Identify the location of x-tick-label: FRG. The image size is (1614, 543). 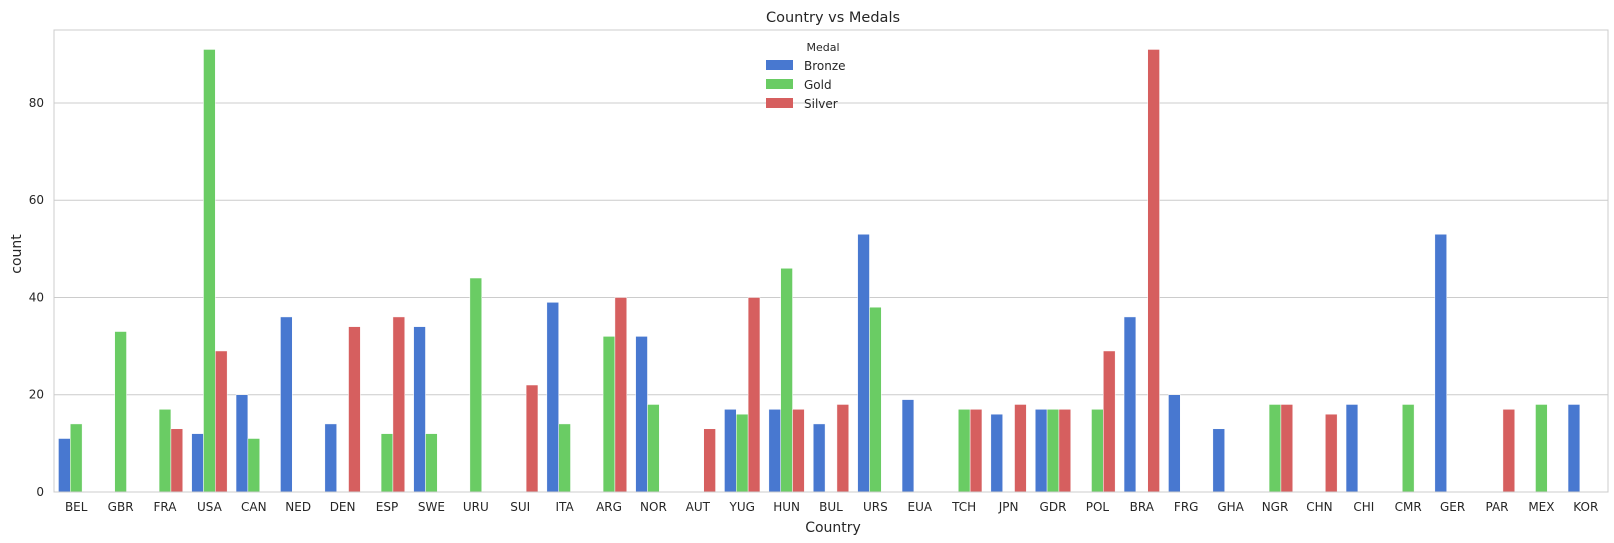
(1186, 507).